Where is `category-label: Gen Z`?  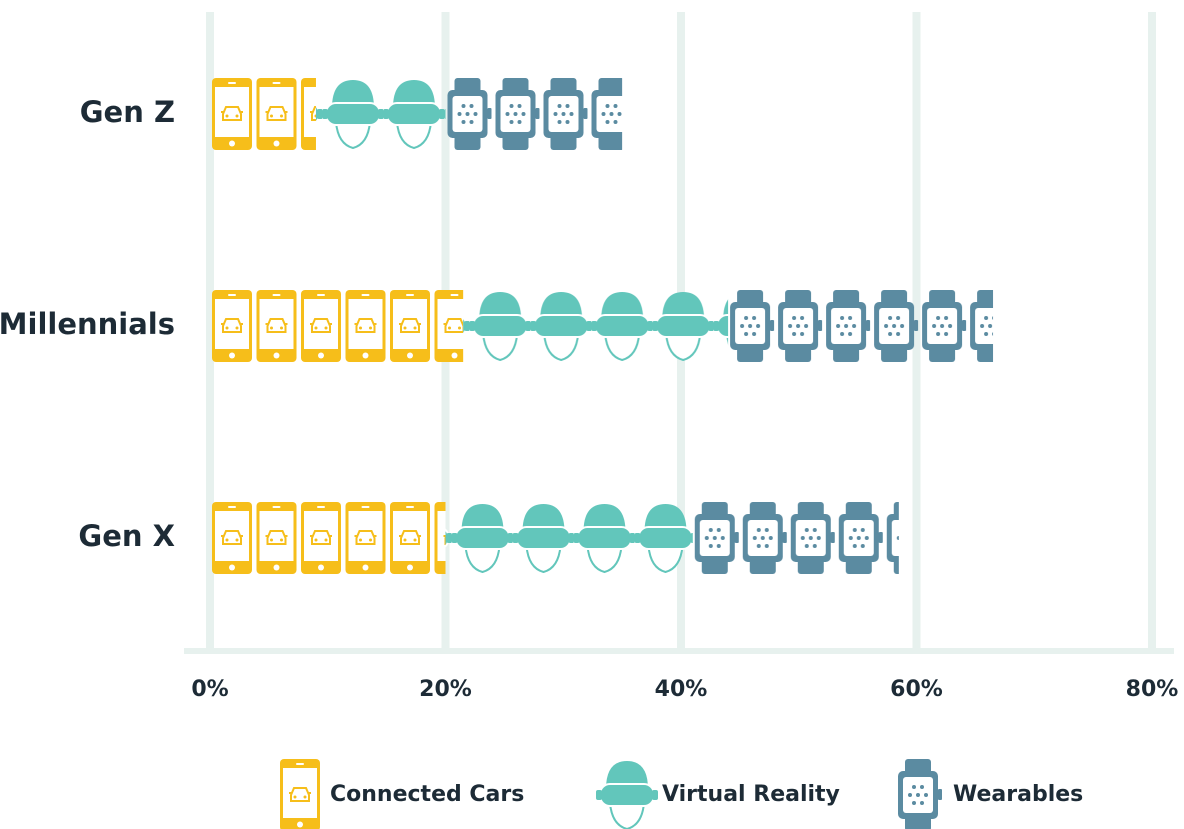
category-label: Gen Z is located at coordinates (127, 112).